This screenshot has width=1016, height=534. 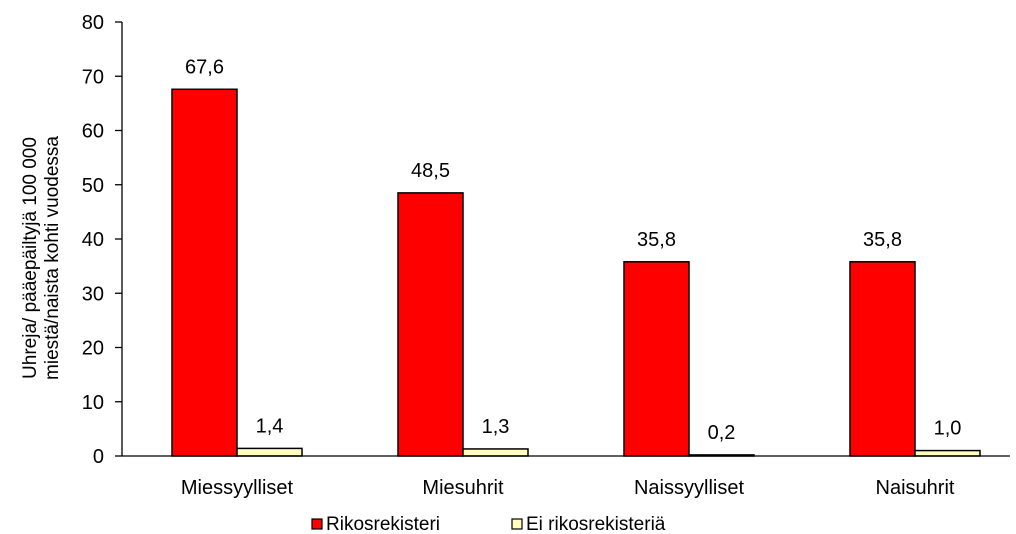 What do you see at coordinates (430, 171) in the screenshot?
I see `data-label-rikosrekisteri-miesuhrit: 48,5` at bounding box center [430, 171].